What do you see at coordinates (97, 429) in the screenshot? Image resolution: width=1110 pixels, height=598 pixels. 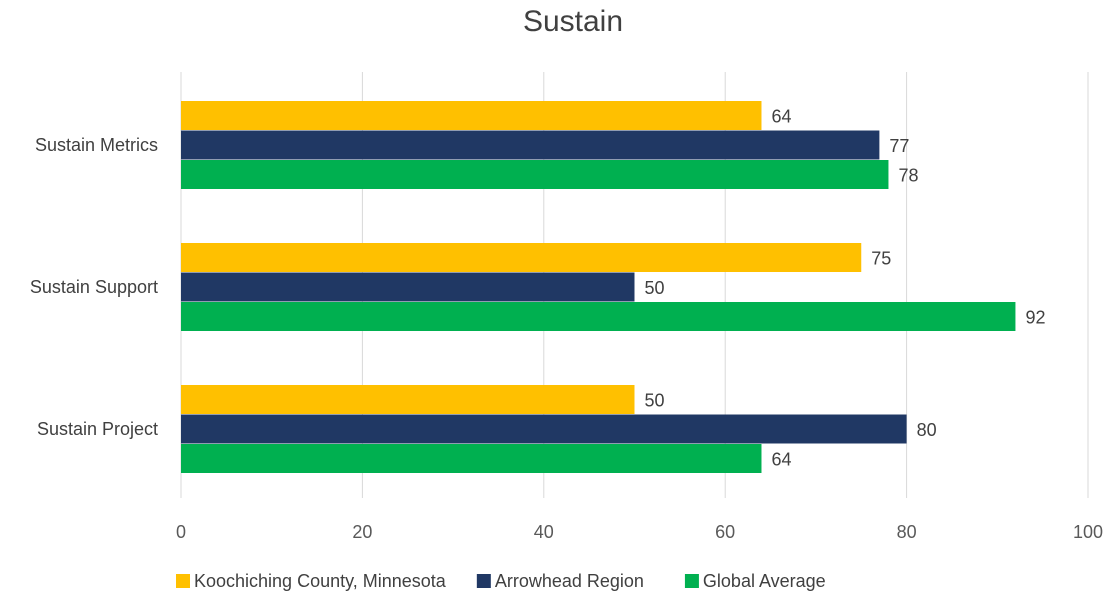 I see `category-label: Sustain Project` at bounding box center [97, 429].